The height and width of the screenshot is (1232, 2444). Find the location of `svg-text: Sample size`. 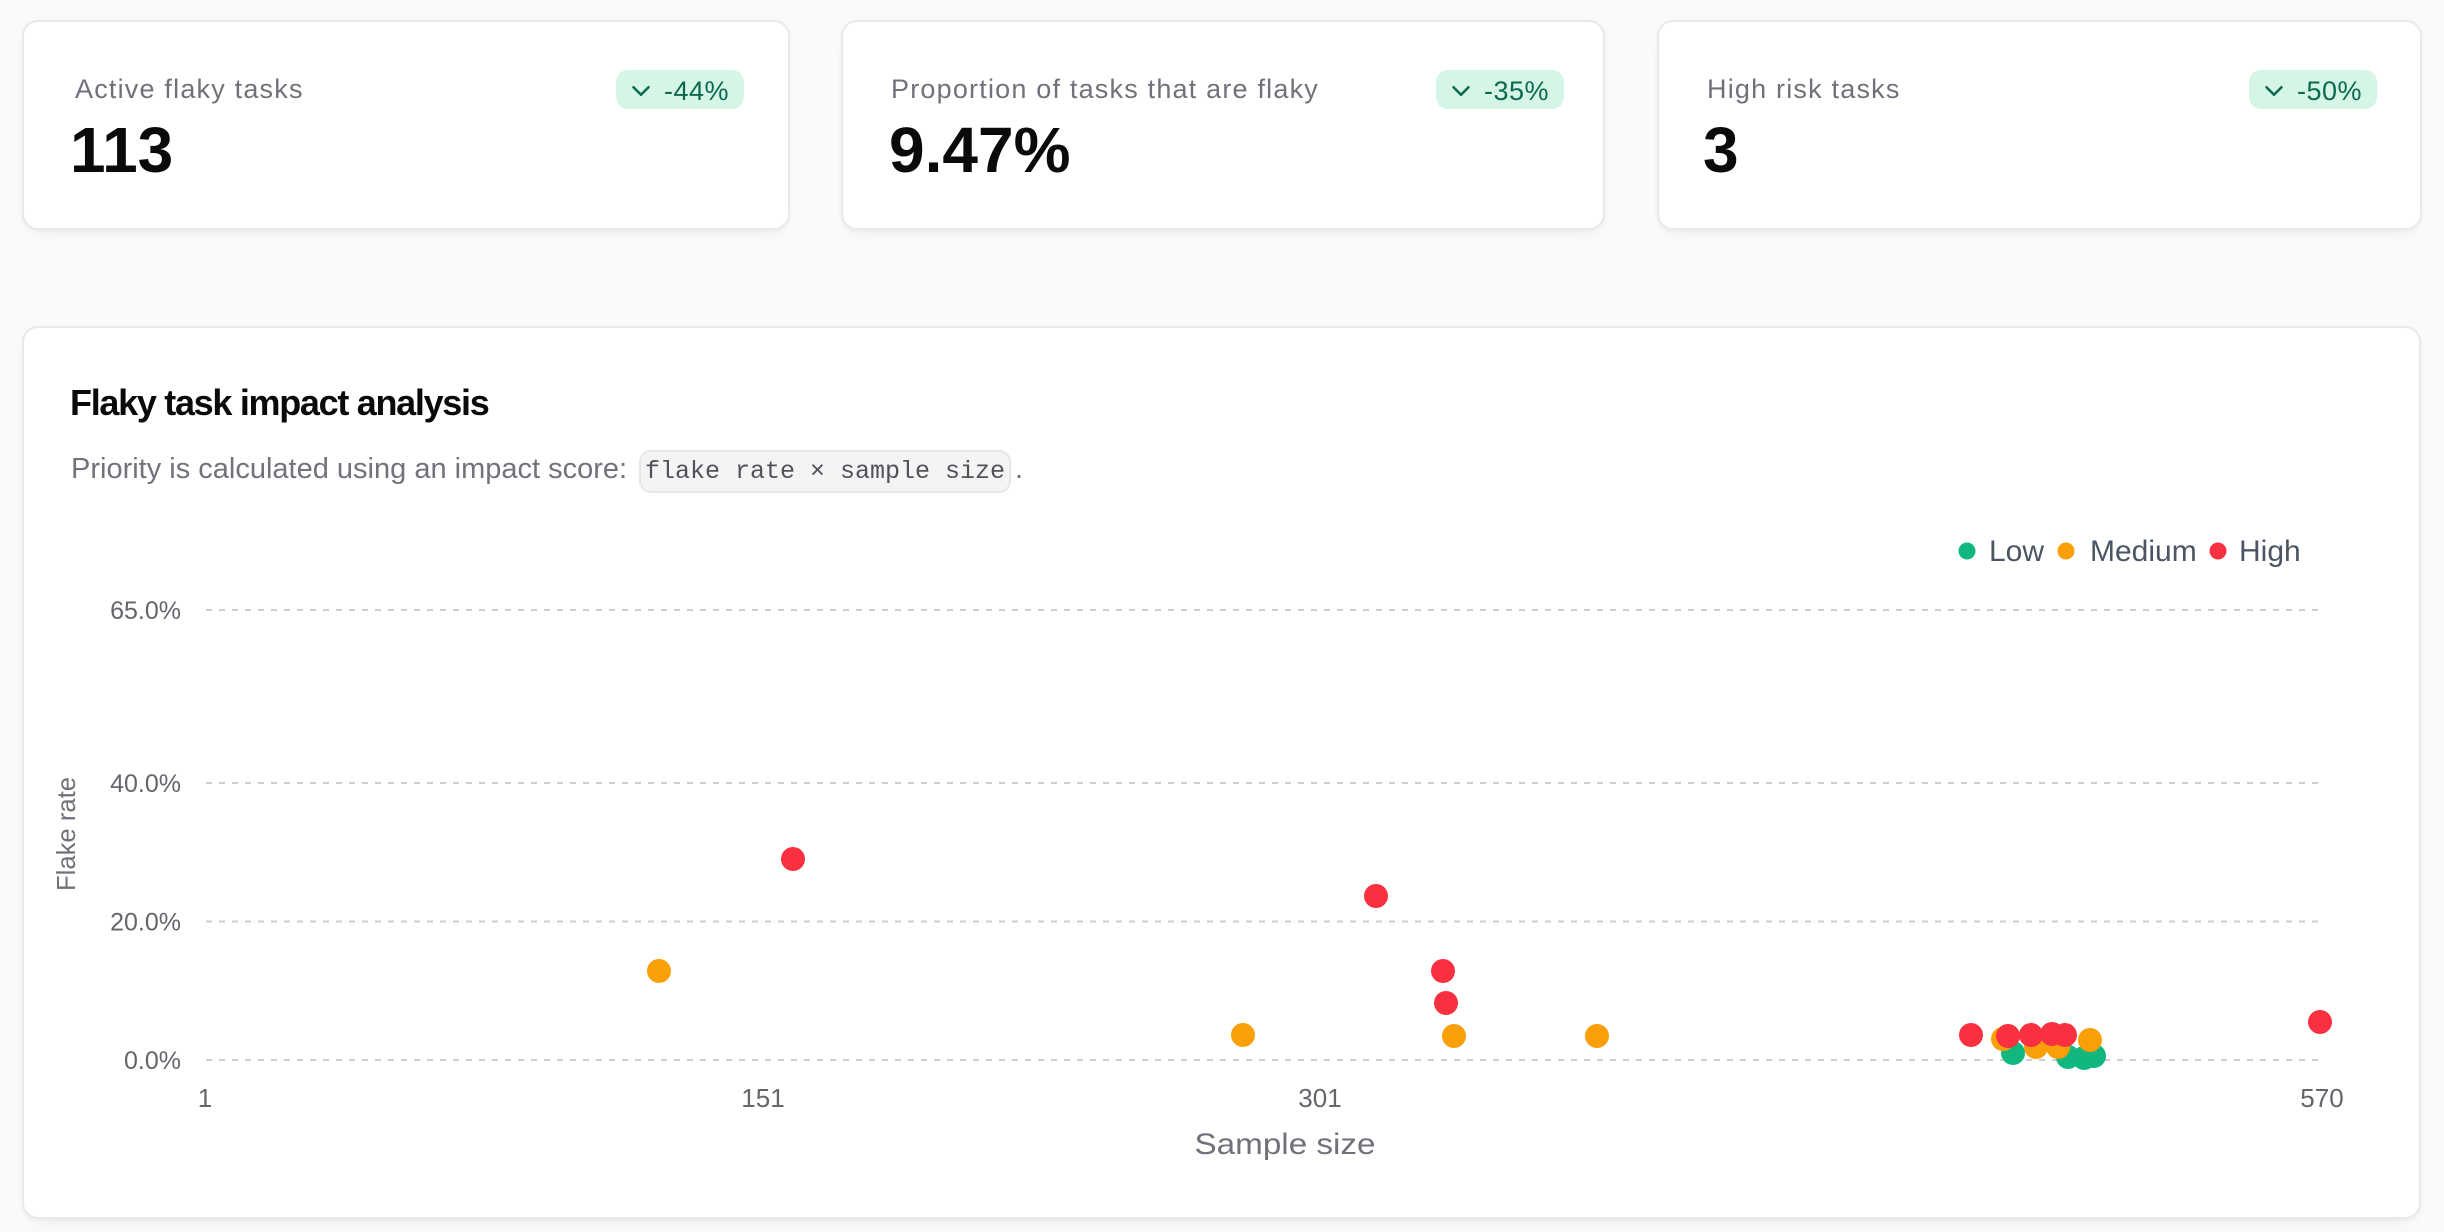

svg-text: Sample size is located at coordinates (1285, 1144).